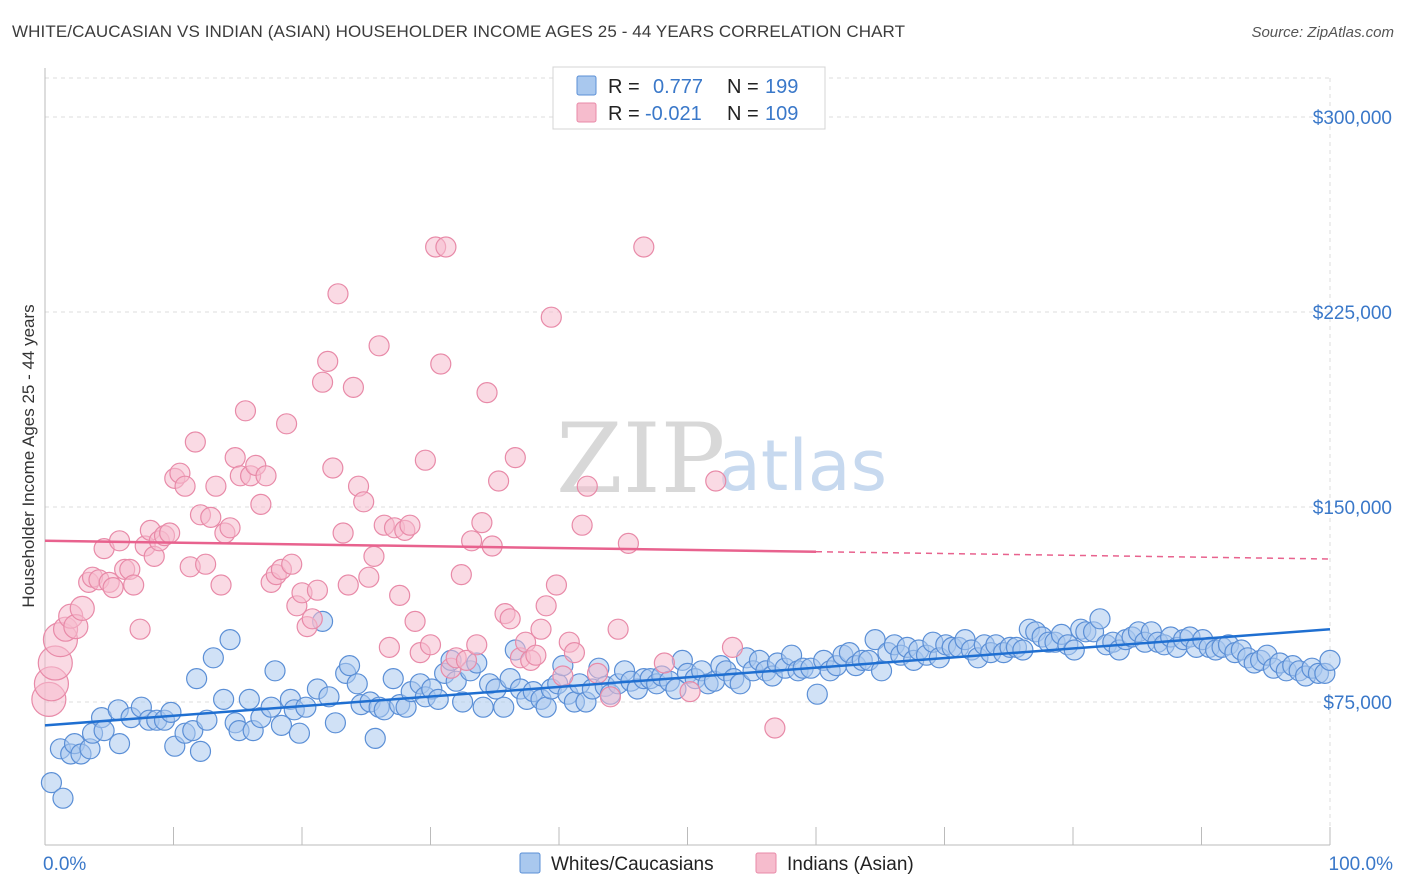 The image size is (1406, 892). Describe the element at coordinates (640, 459) in the screenshot. I see `watermark-zip: ZIP` at that location.